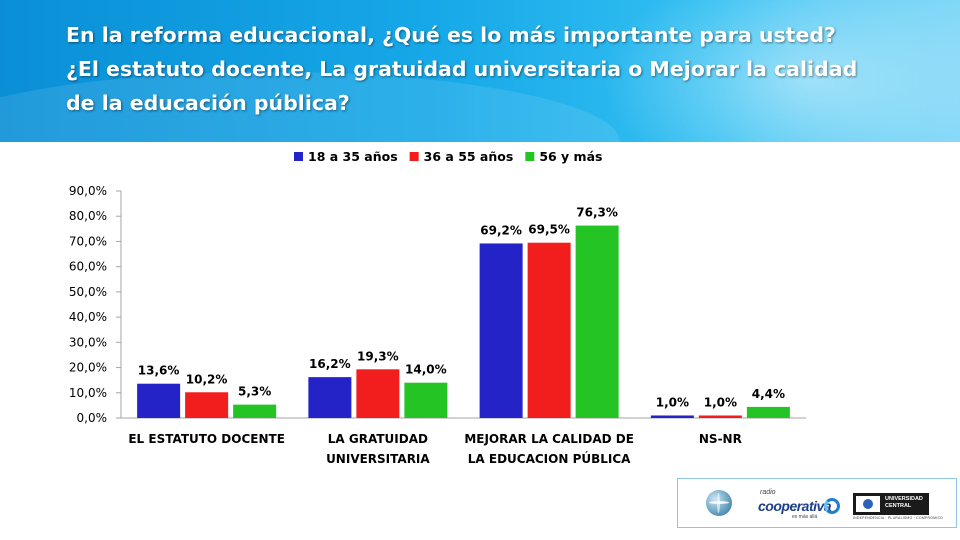  What do you see at coordinates (88, 292) in the screenshot?
I see `y-tick-label: 50,0%` at bounding box center [88, 292].